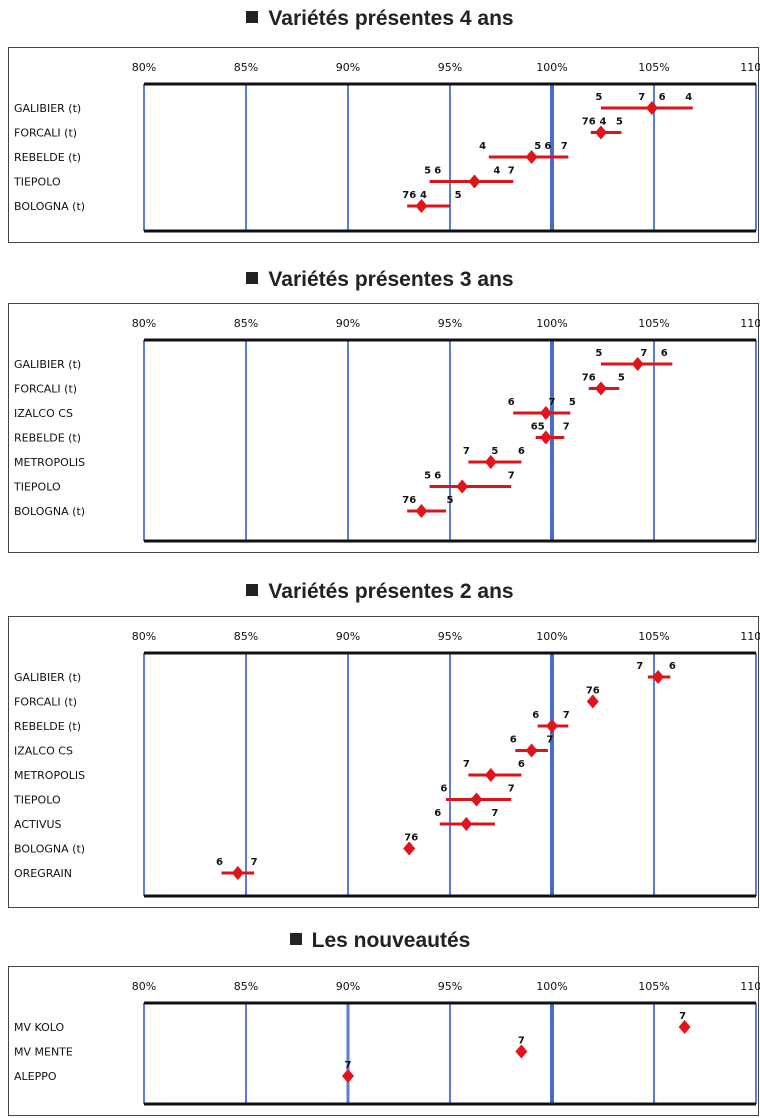  Describe the element at coordinates (47, 364) in the screenshot. I see `variety-label: GALIBIER (t)` at that location.